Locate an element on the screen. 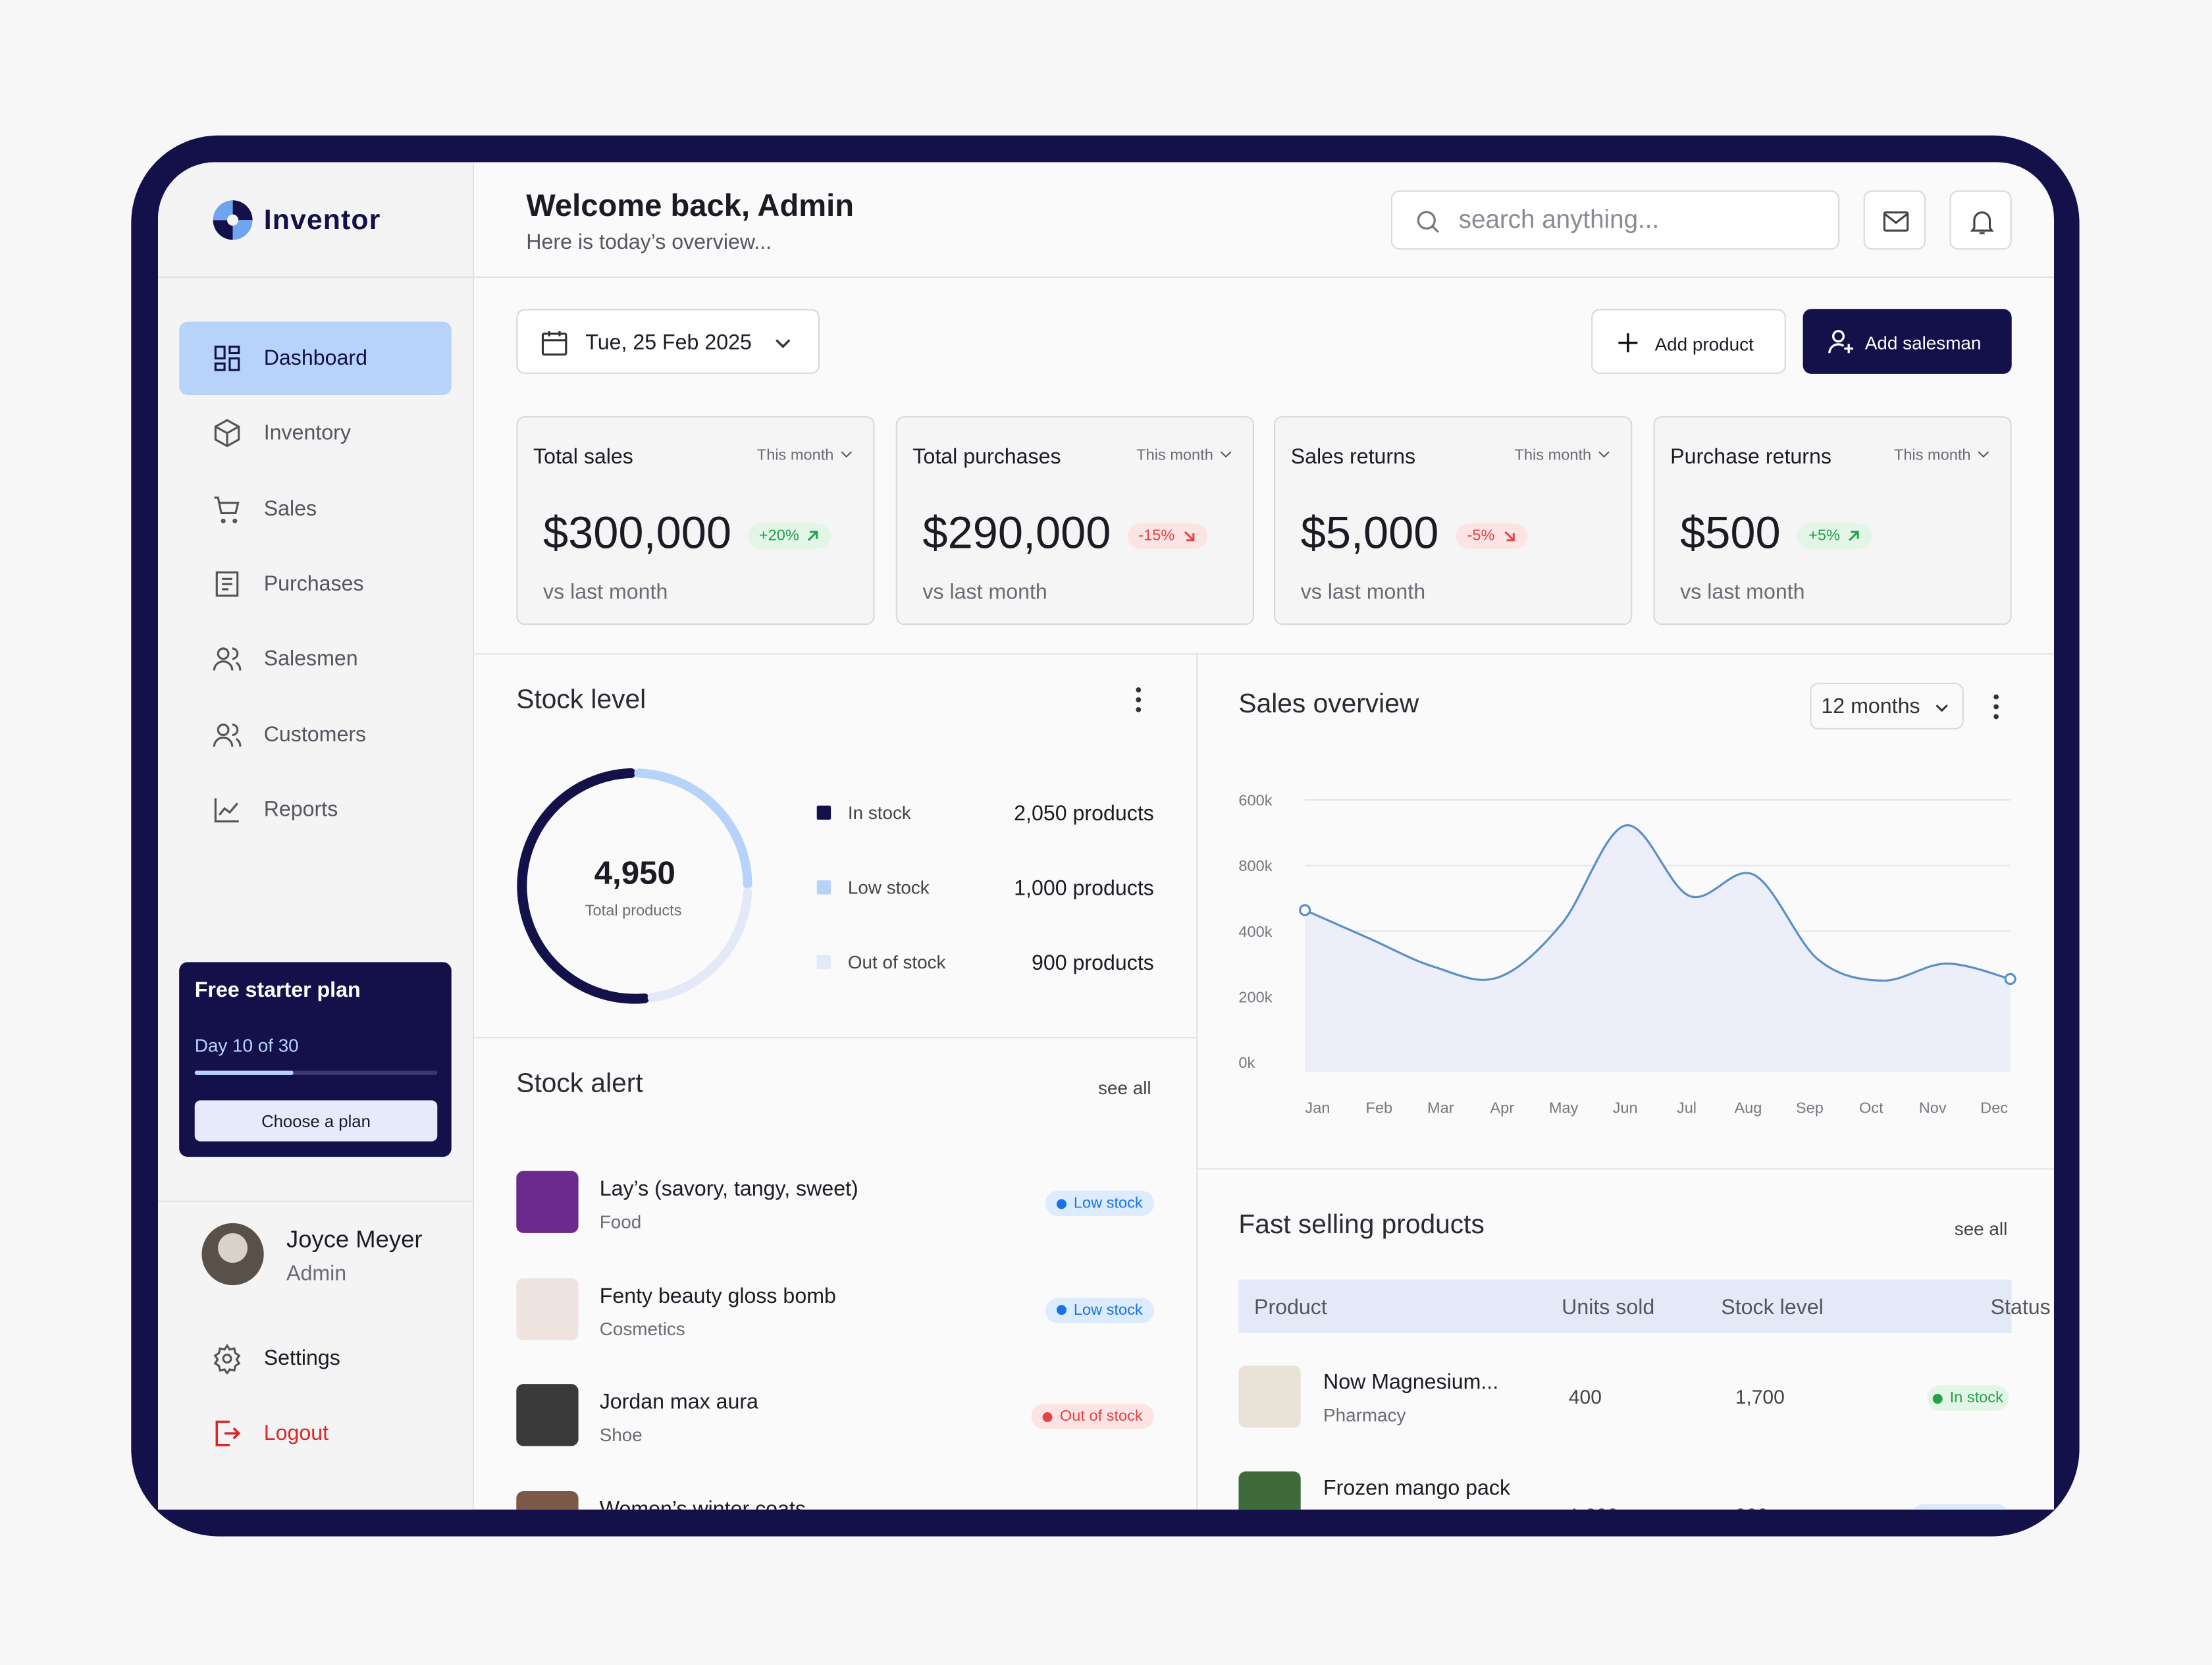 This screenshot has height=1665, width=2212. nav-item: Inventory is located at coordinates (307, 433).